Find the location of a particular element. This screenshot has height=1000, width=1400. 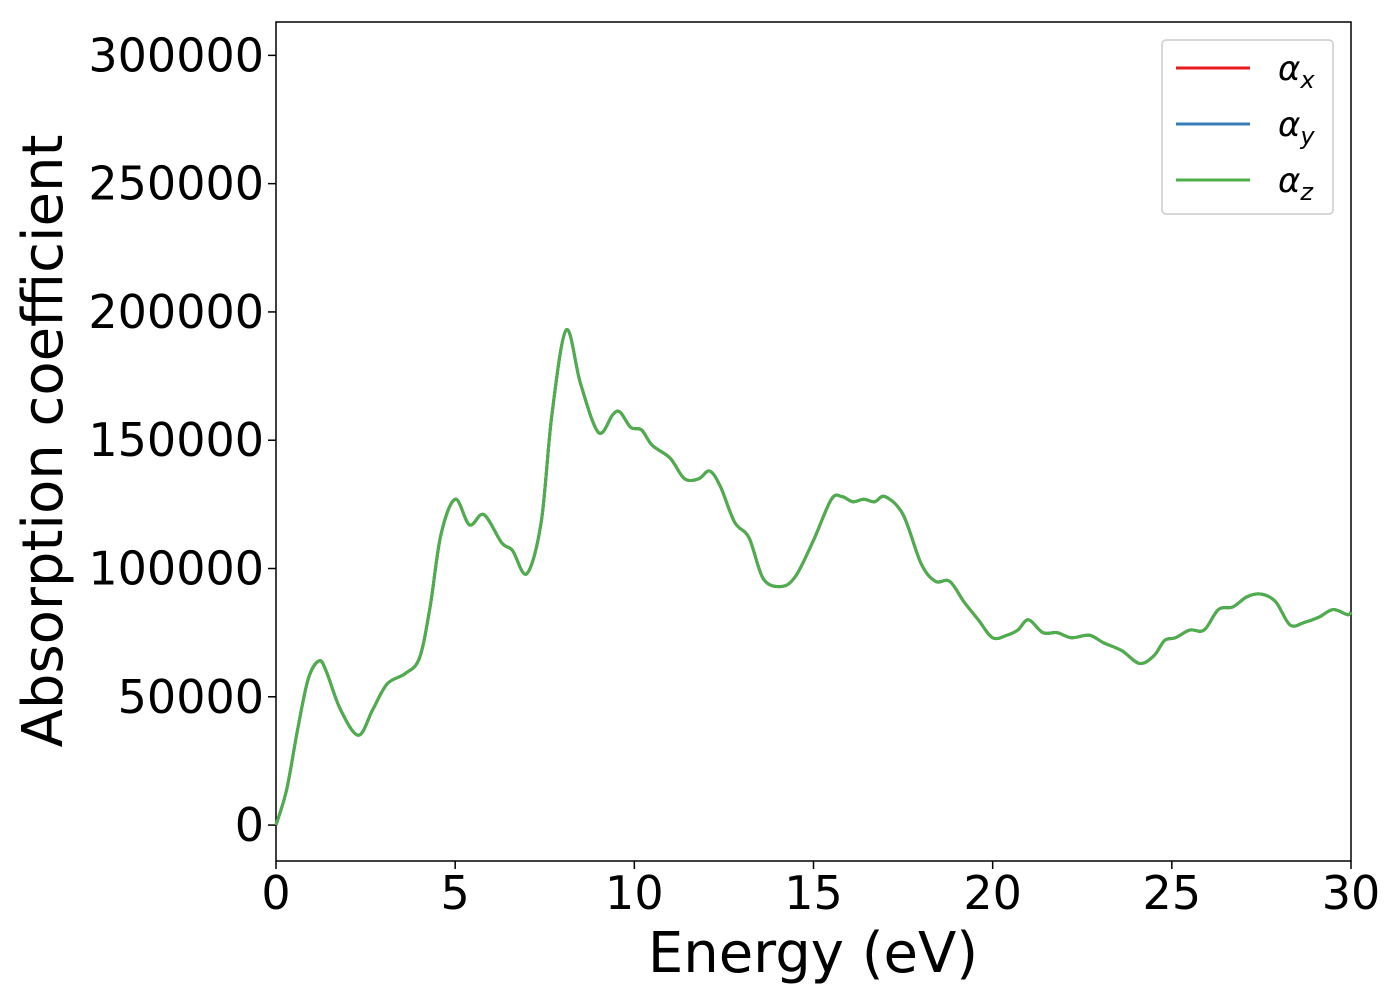

y-axis-ticks: 0 50000 100000 150000 200000 250000 300000 is located at coordinates (182, 440).